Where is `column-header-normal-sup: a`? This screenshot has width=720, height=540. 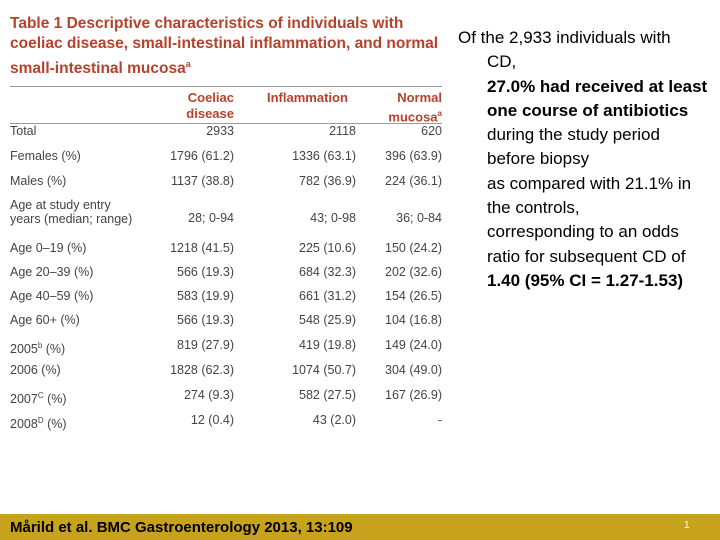 column-header-normal-sup: a is located at coordinates (439, 113).